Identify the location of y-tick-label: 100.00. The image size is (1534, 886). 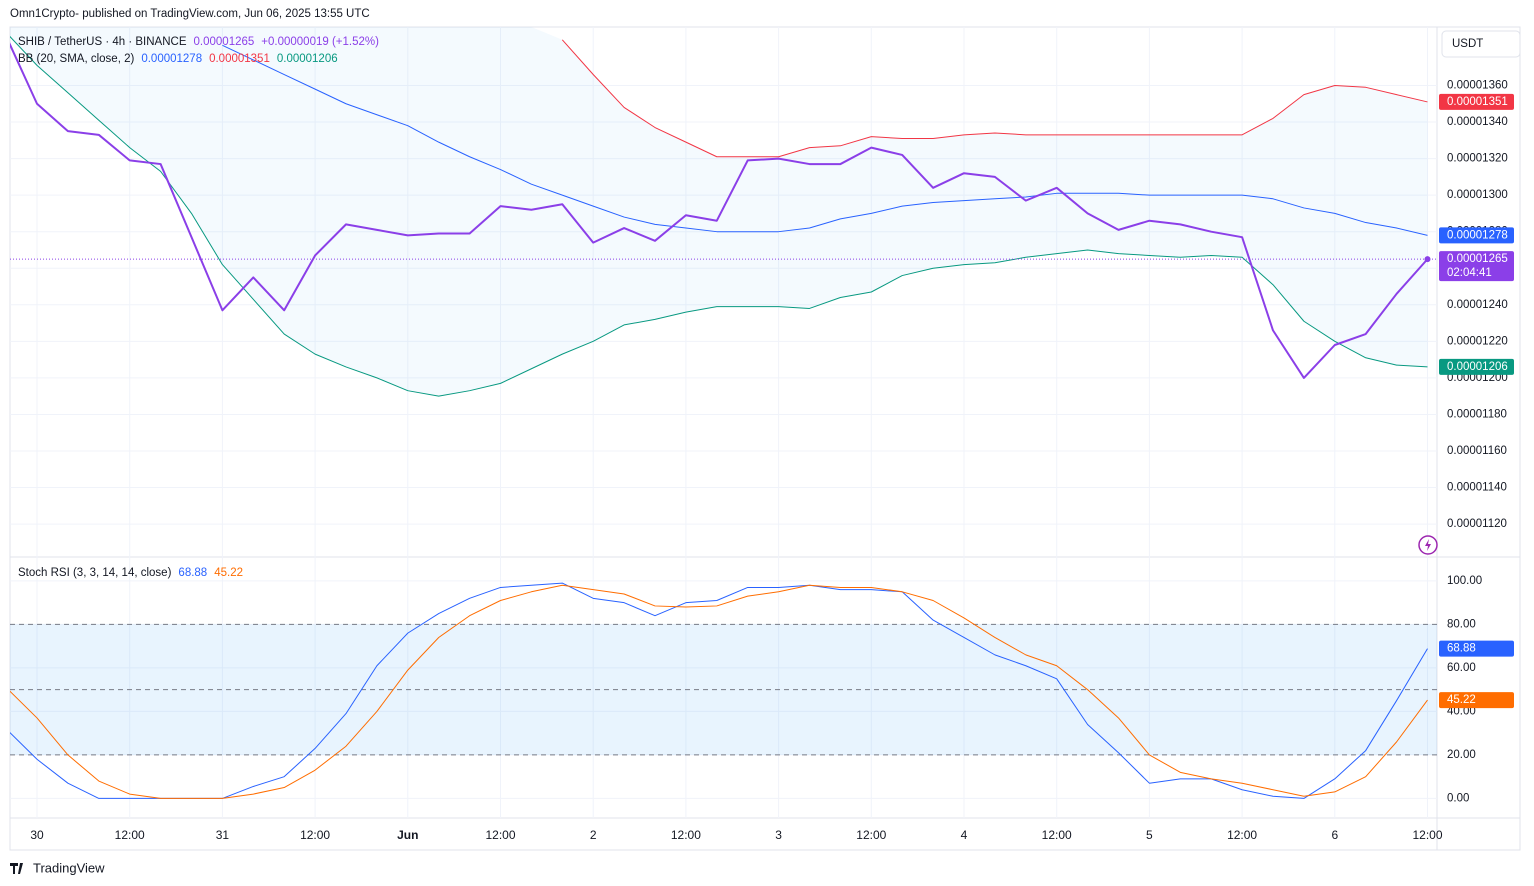
(1464, 581).